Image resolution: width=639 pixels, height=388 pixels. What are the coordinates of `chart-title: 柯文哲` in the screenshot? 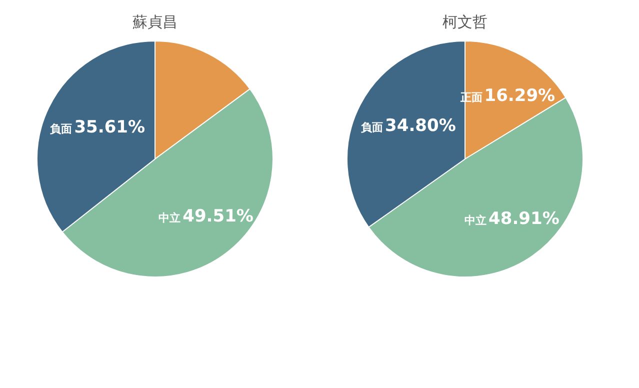 It's located at (465, 22).